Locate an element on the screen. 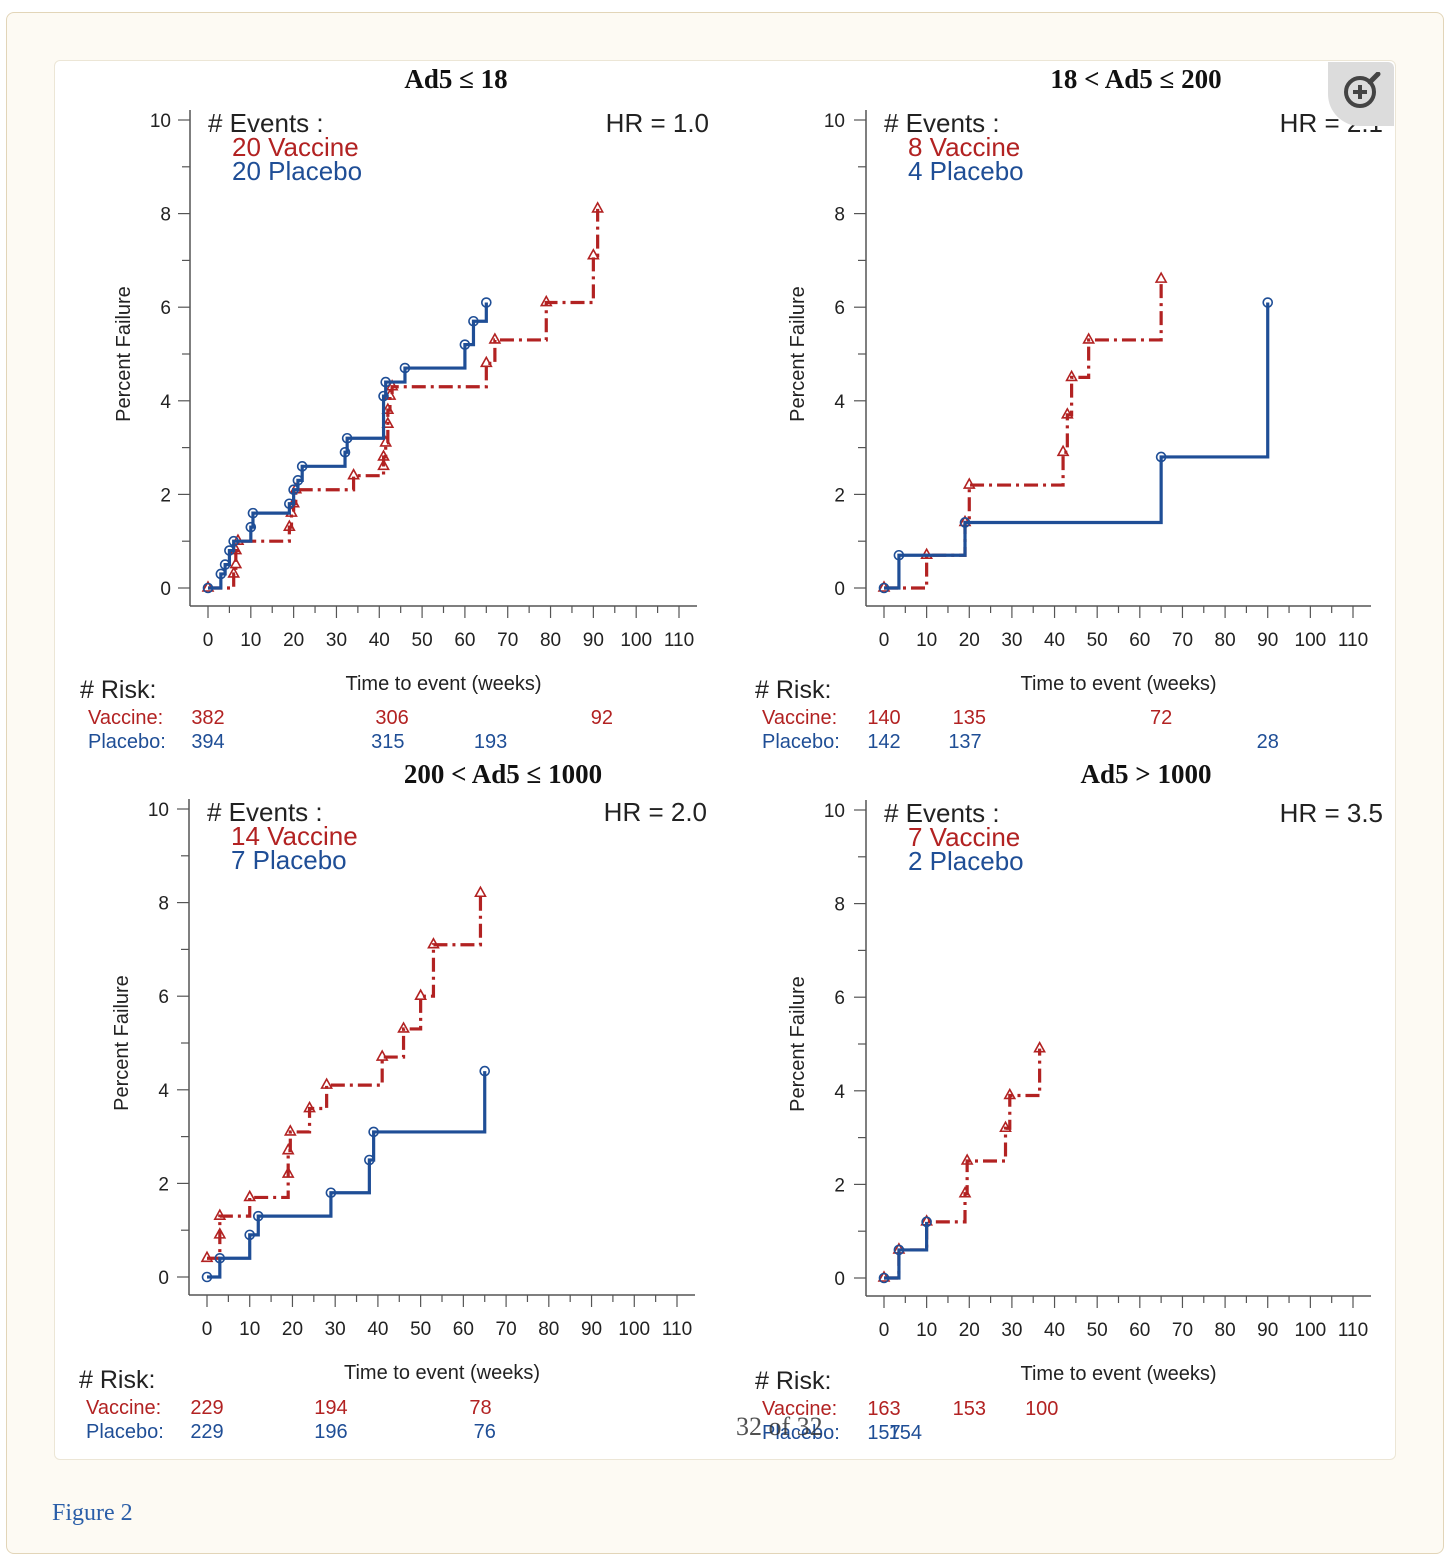 Image resolution: width=1456 pixels, height=1554 pixels. risk-vaccine-count: 194 is located at coordinates (330, 1408).